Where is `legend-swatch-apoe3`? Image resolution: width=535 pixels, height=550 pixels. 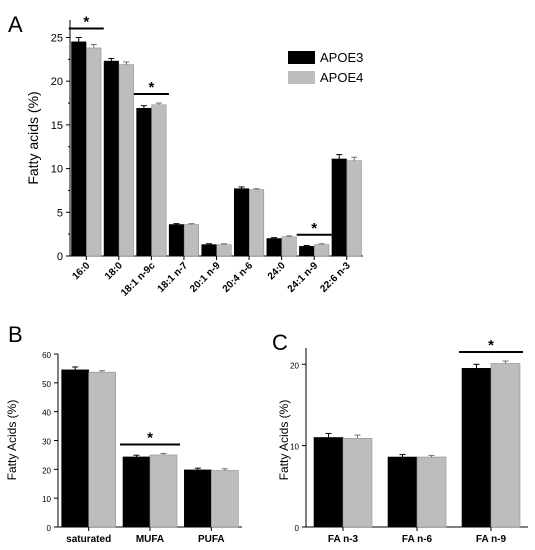 legend-swatch-apoe3 is located at coordinates (301, 57).